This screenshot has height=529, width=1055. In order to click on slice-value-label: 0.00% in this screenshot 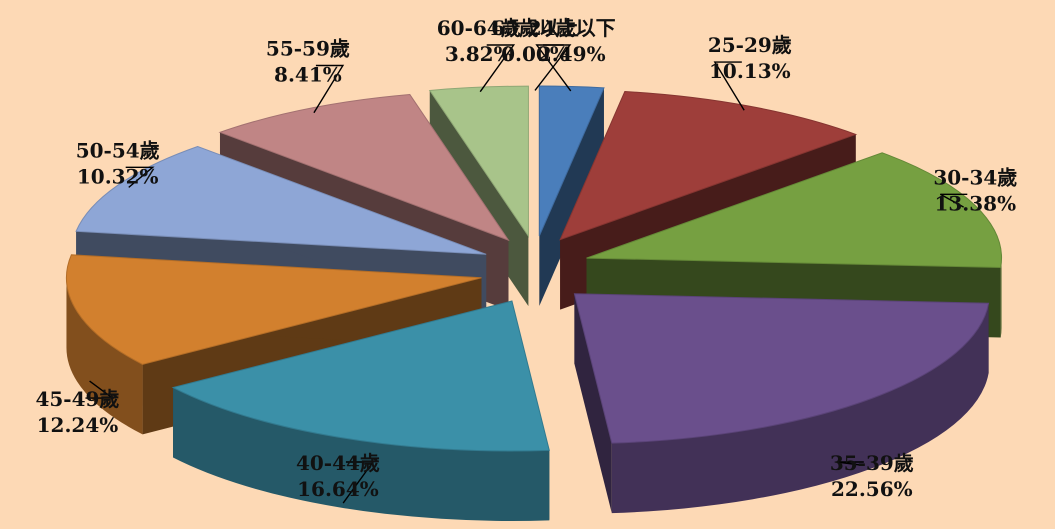, I will do `click(535, 54)`.